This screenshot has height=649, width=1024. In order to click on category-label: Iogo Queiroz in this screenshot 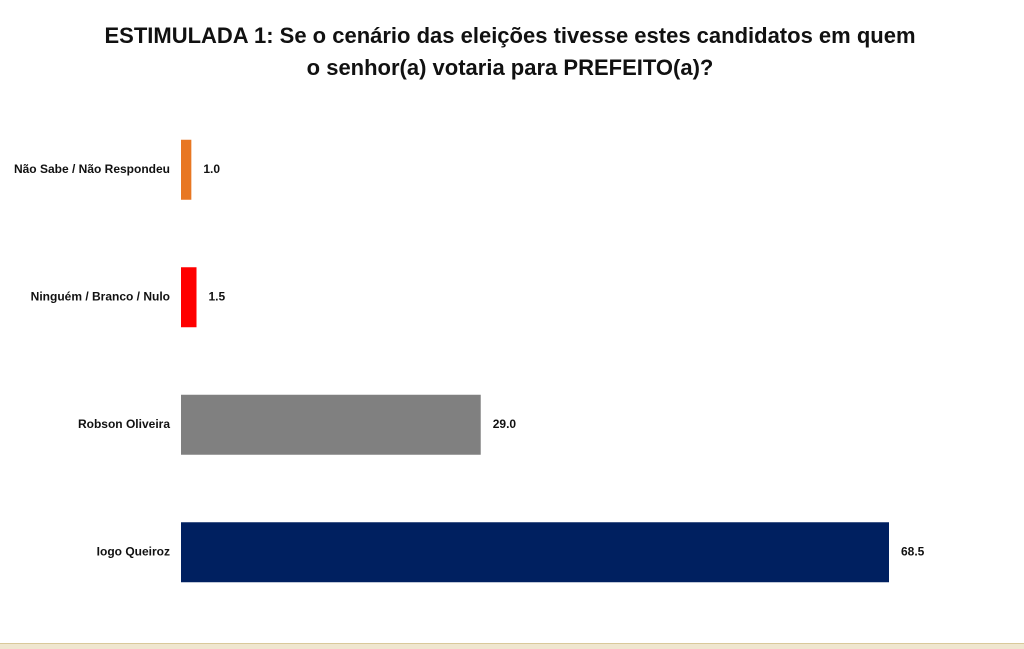, I will do `click(133, 551)`.